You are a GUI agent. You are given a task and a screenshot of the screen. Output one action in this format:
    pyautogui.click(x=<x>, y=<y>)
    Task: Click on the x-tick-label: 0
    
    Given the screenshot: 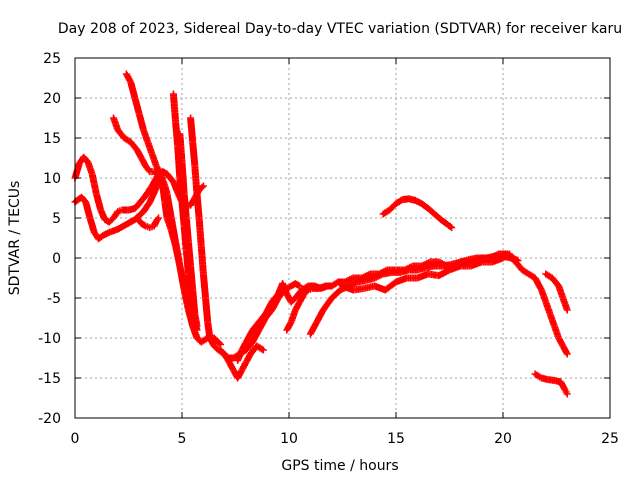 What is the action you would take?
    pyautogui.click(x=75, y=439)
    